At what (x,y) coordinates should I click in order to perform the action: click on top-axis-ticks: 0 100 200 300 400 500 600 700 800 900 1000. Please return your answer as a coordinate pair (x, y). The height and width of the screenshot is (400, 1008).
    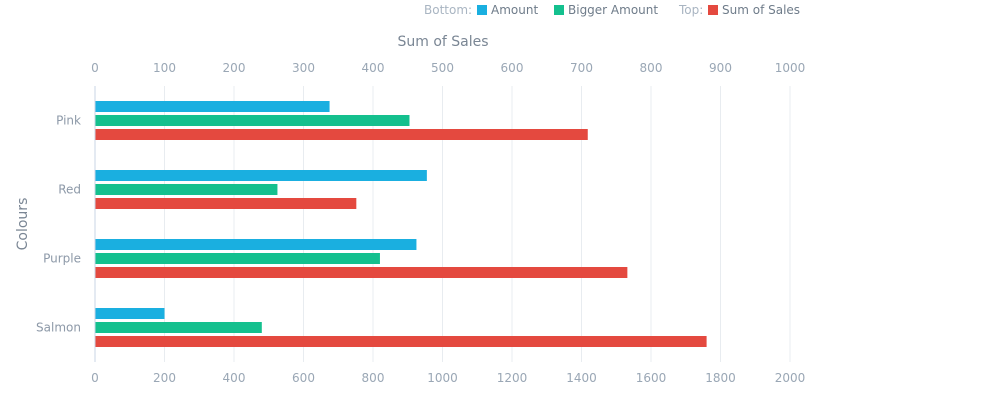
    Looking at the image, I should click on (448, 68).